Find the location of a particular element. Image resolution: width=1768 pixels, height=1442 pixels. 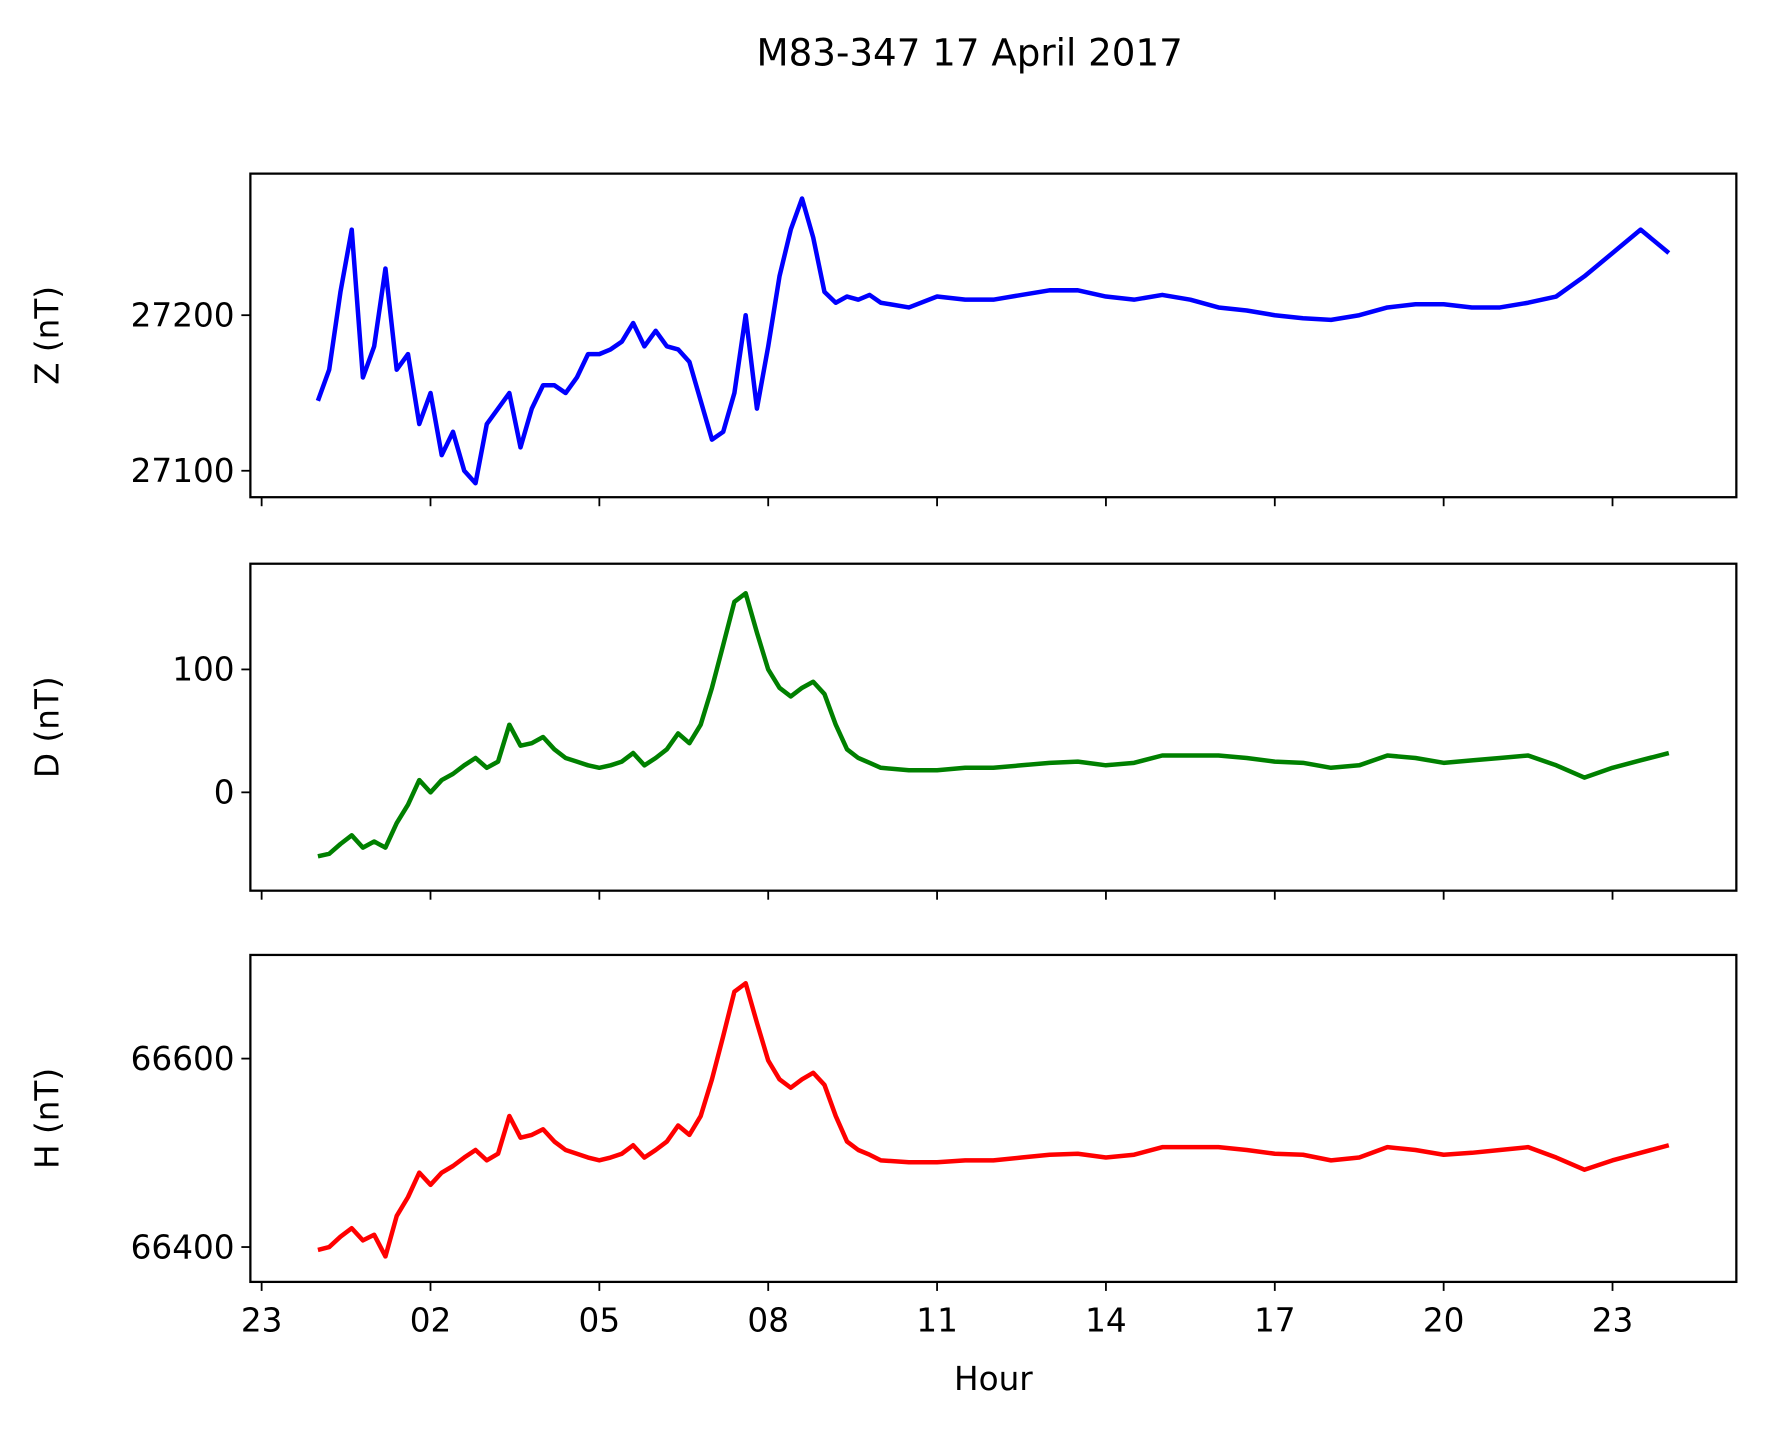

y-tick-label: 27200 is located at coordinates (183, 315).